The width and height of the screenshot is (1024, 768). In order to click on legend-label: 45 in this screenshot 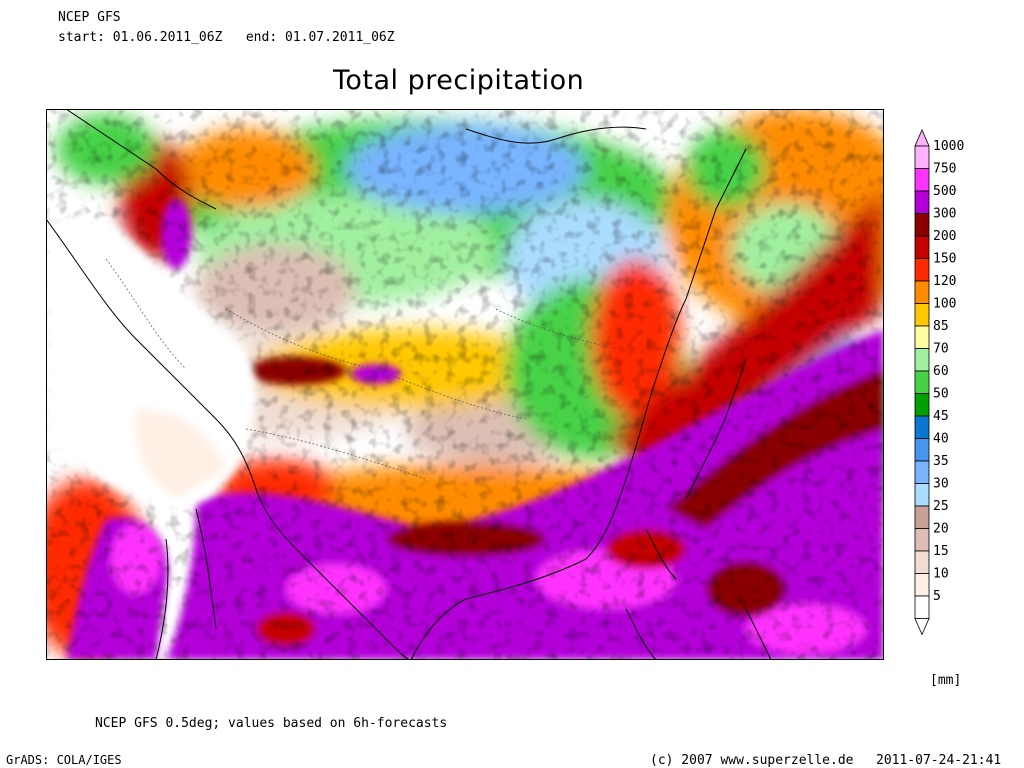, I will do `click(941, 416)`.